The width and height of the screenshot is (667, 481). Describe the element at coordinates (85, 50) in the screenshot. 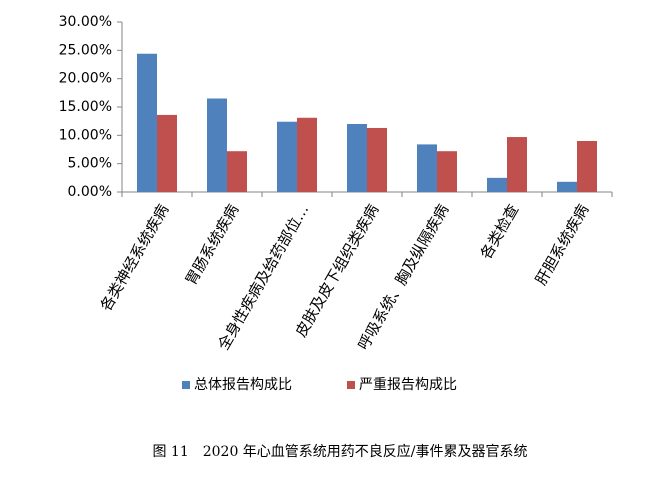

I see `y-tick-label: 25.00%` at that location.